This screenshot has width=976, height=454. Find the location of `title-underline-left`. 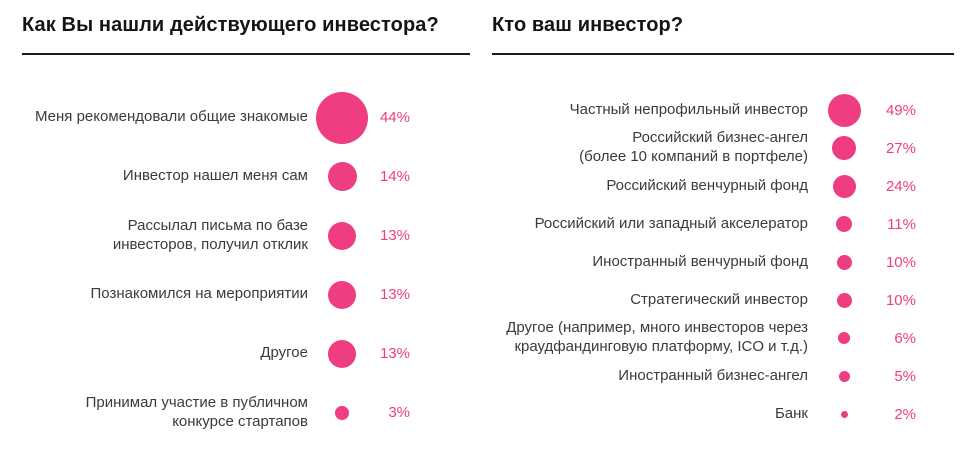

title-underline-left is located at coordinates (246, 54).